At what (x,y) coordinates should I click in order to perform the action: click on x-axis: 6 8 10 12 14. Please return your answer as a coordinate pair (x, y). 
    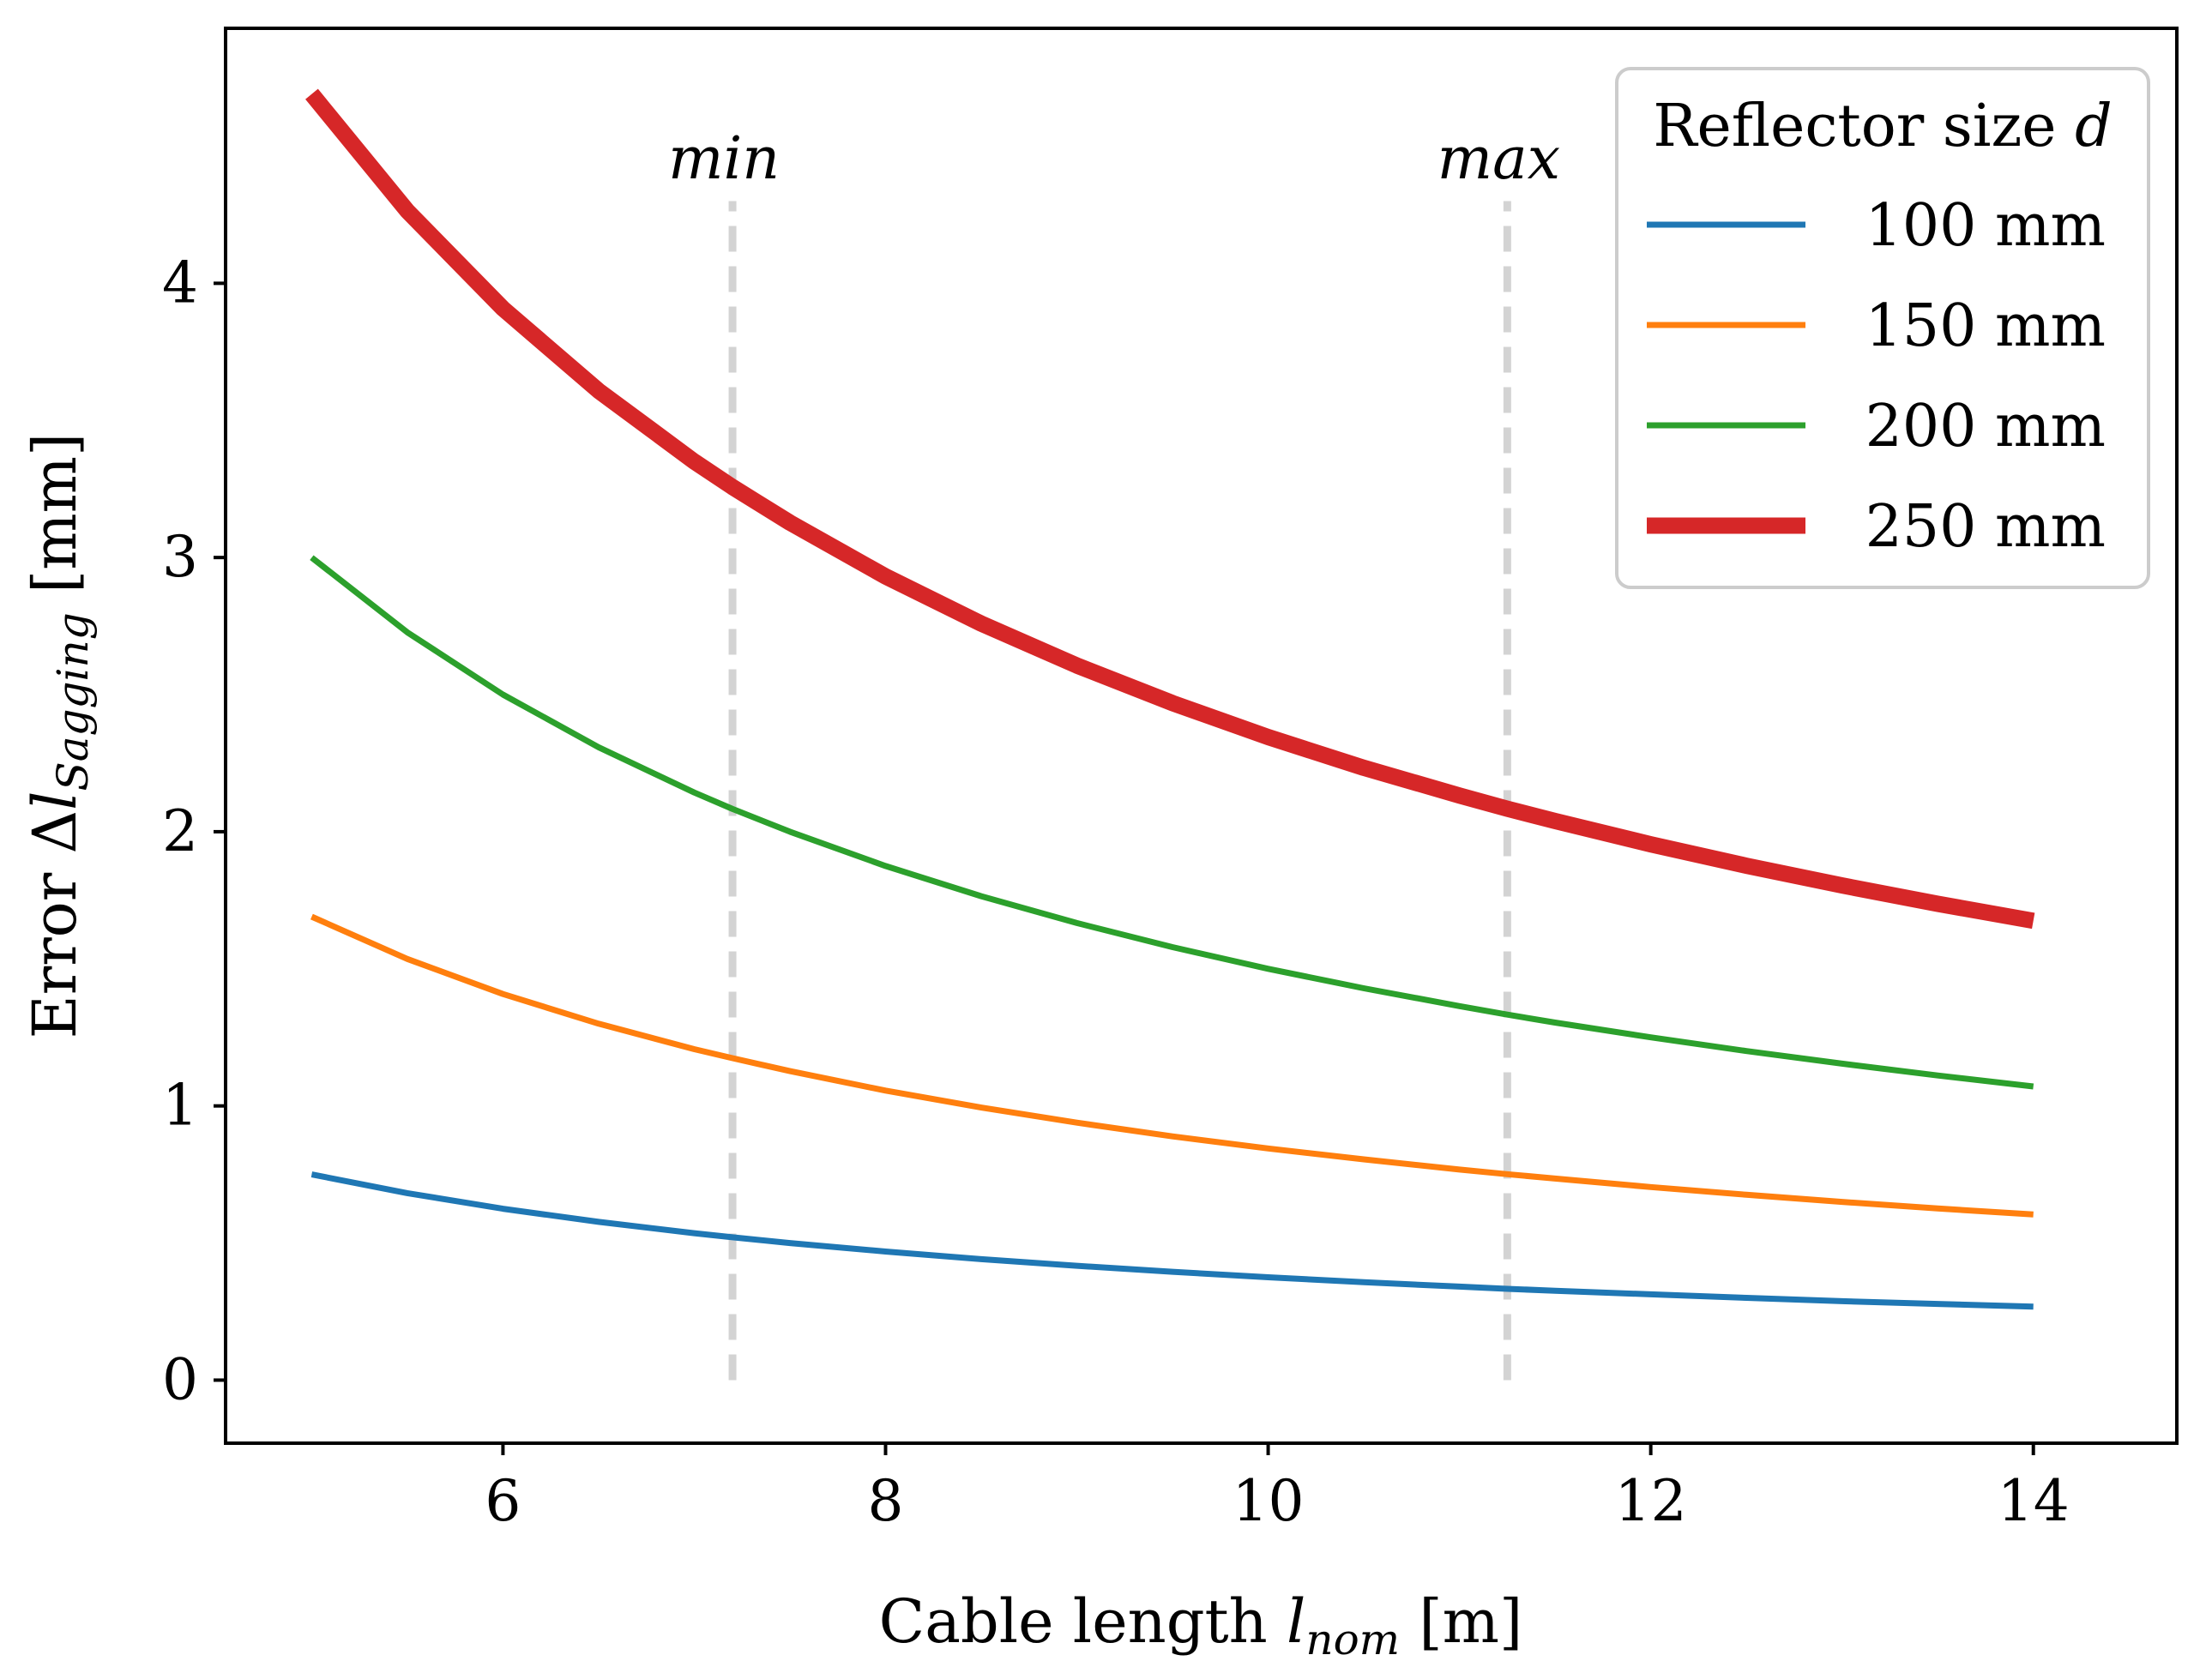
    Looking at the image, I should click on (1277, 1488).